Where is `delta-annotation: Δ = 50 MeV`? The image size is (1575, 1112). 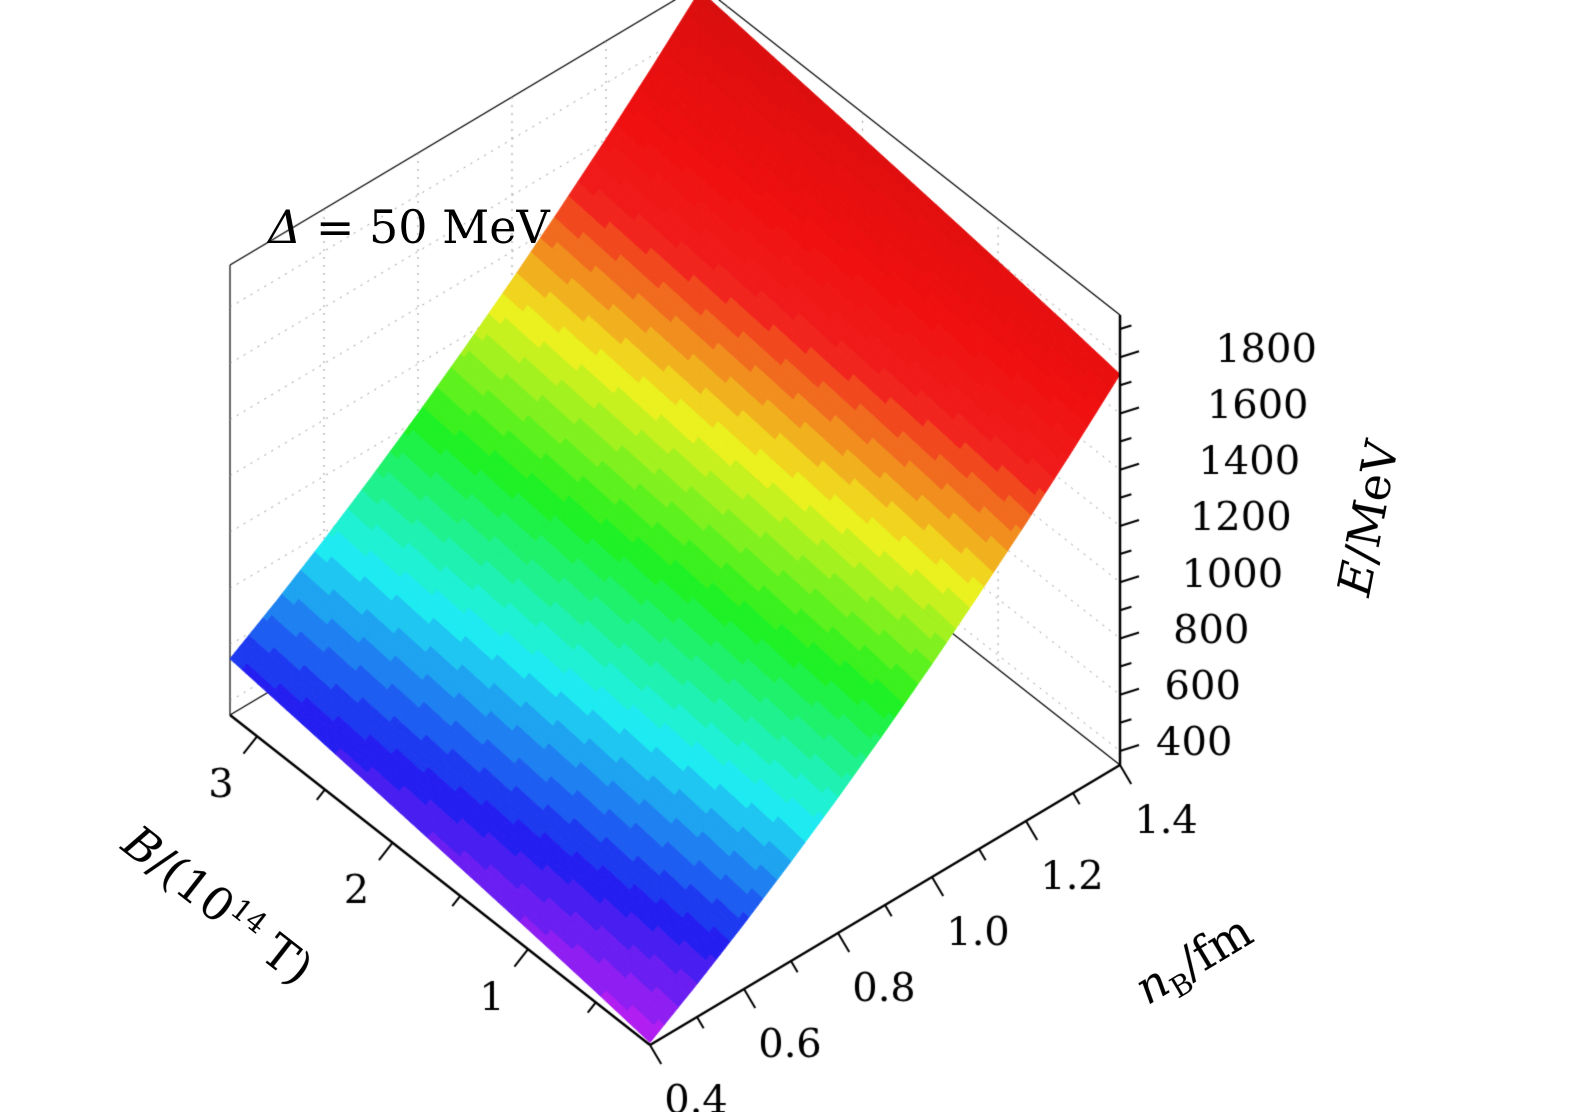
delta-annotation: Δ = 50 MeV is located at coordinates (409, 227).